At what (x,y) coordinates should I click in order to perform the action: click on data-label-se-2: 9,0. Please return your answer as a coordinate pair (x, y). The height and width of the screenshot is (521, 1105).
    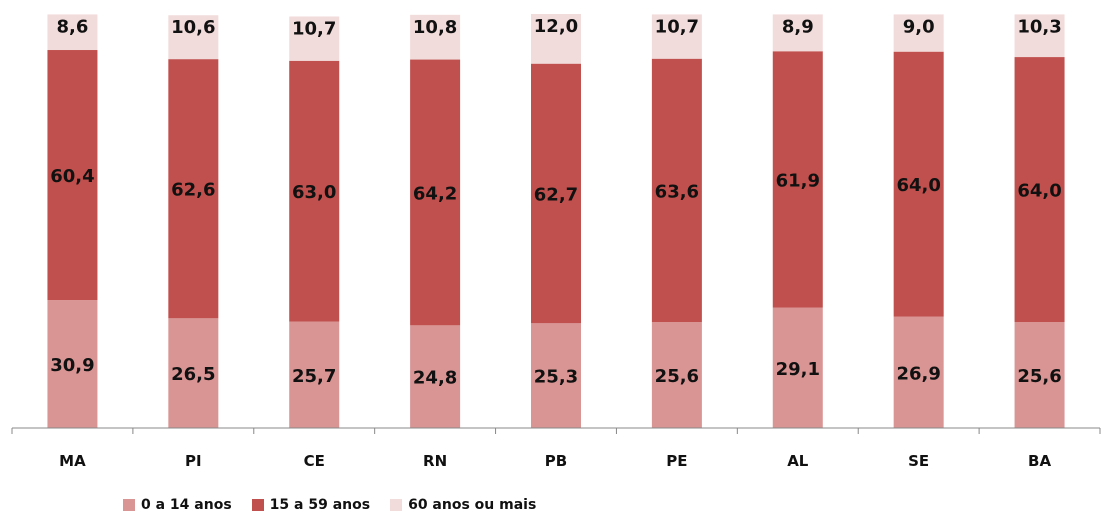
    Looking at the image, I should click on (919, 26).